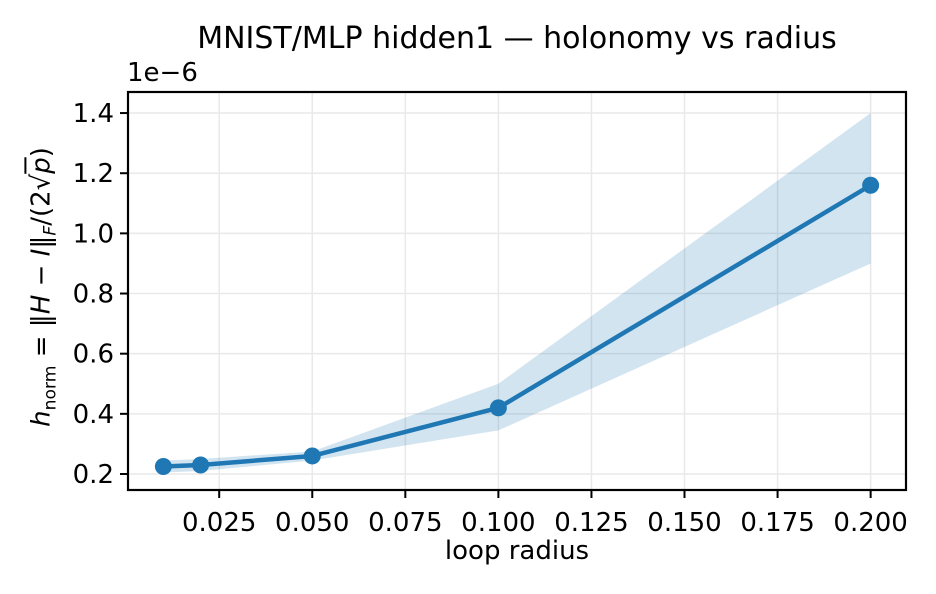  What do you see at coordinates (93, 415) in the screenshot?
I see `y-tick-label: 0.4` at bounding box center [93, 415].